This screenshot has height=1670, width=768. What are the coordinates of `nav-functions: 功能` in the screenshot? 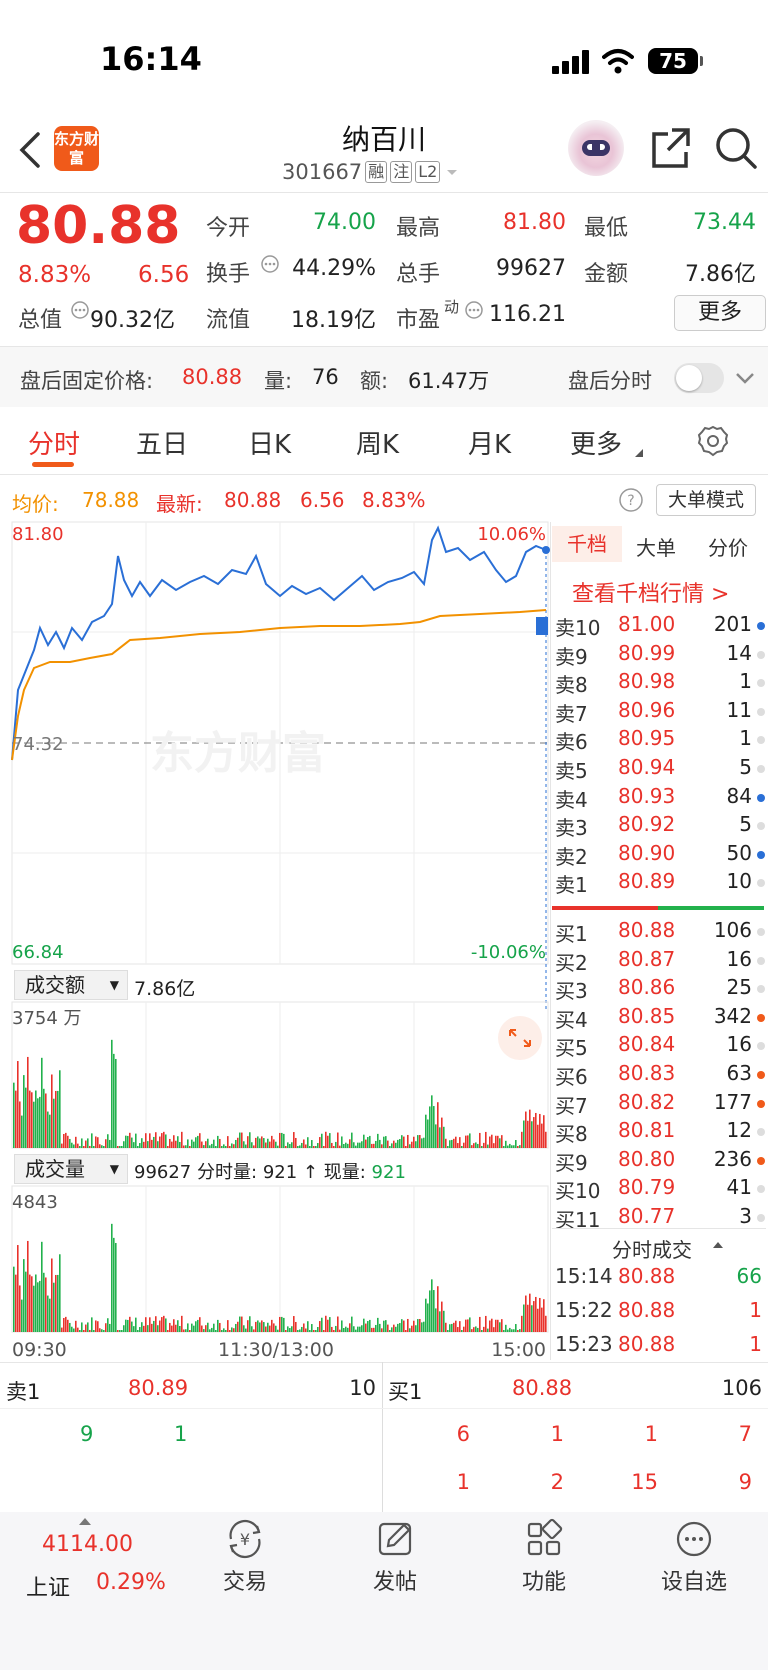 It's located at (544, 1557).